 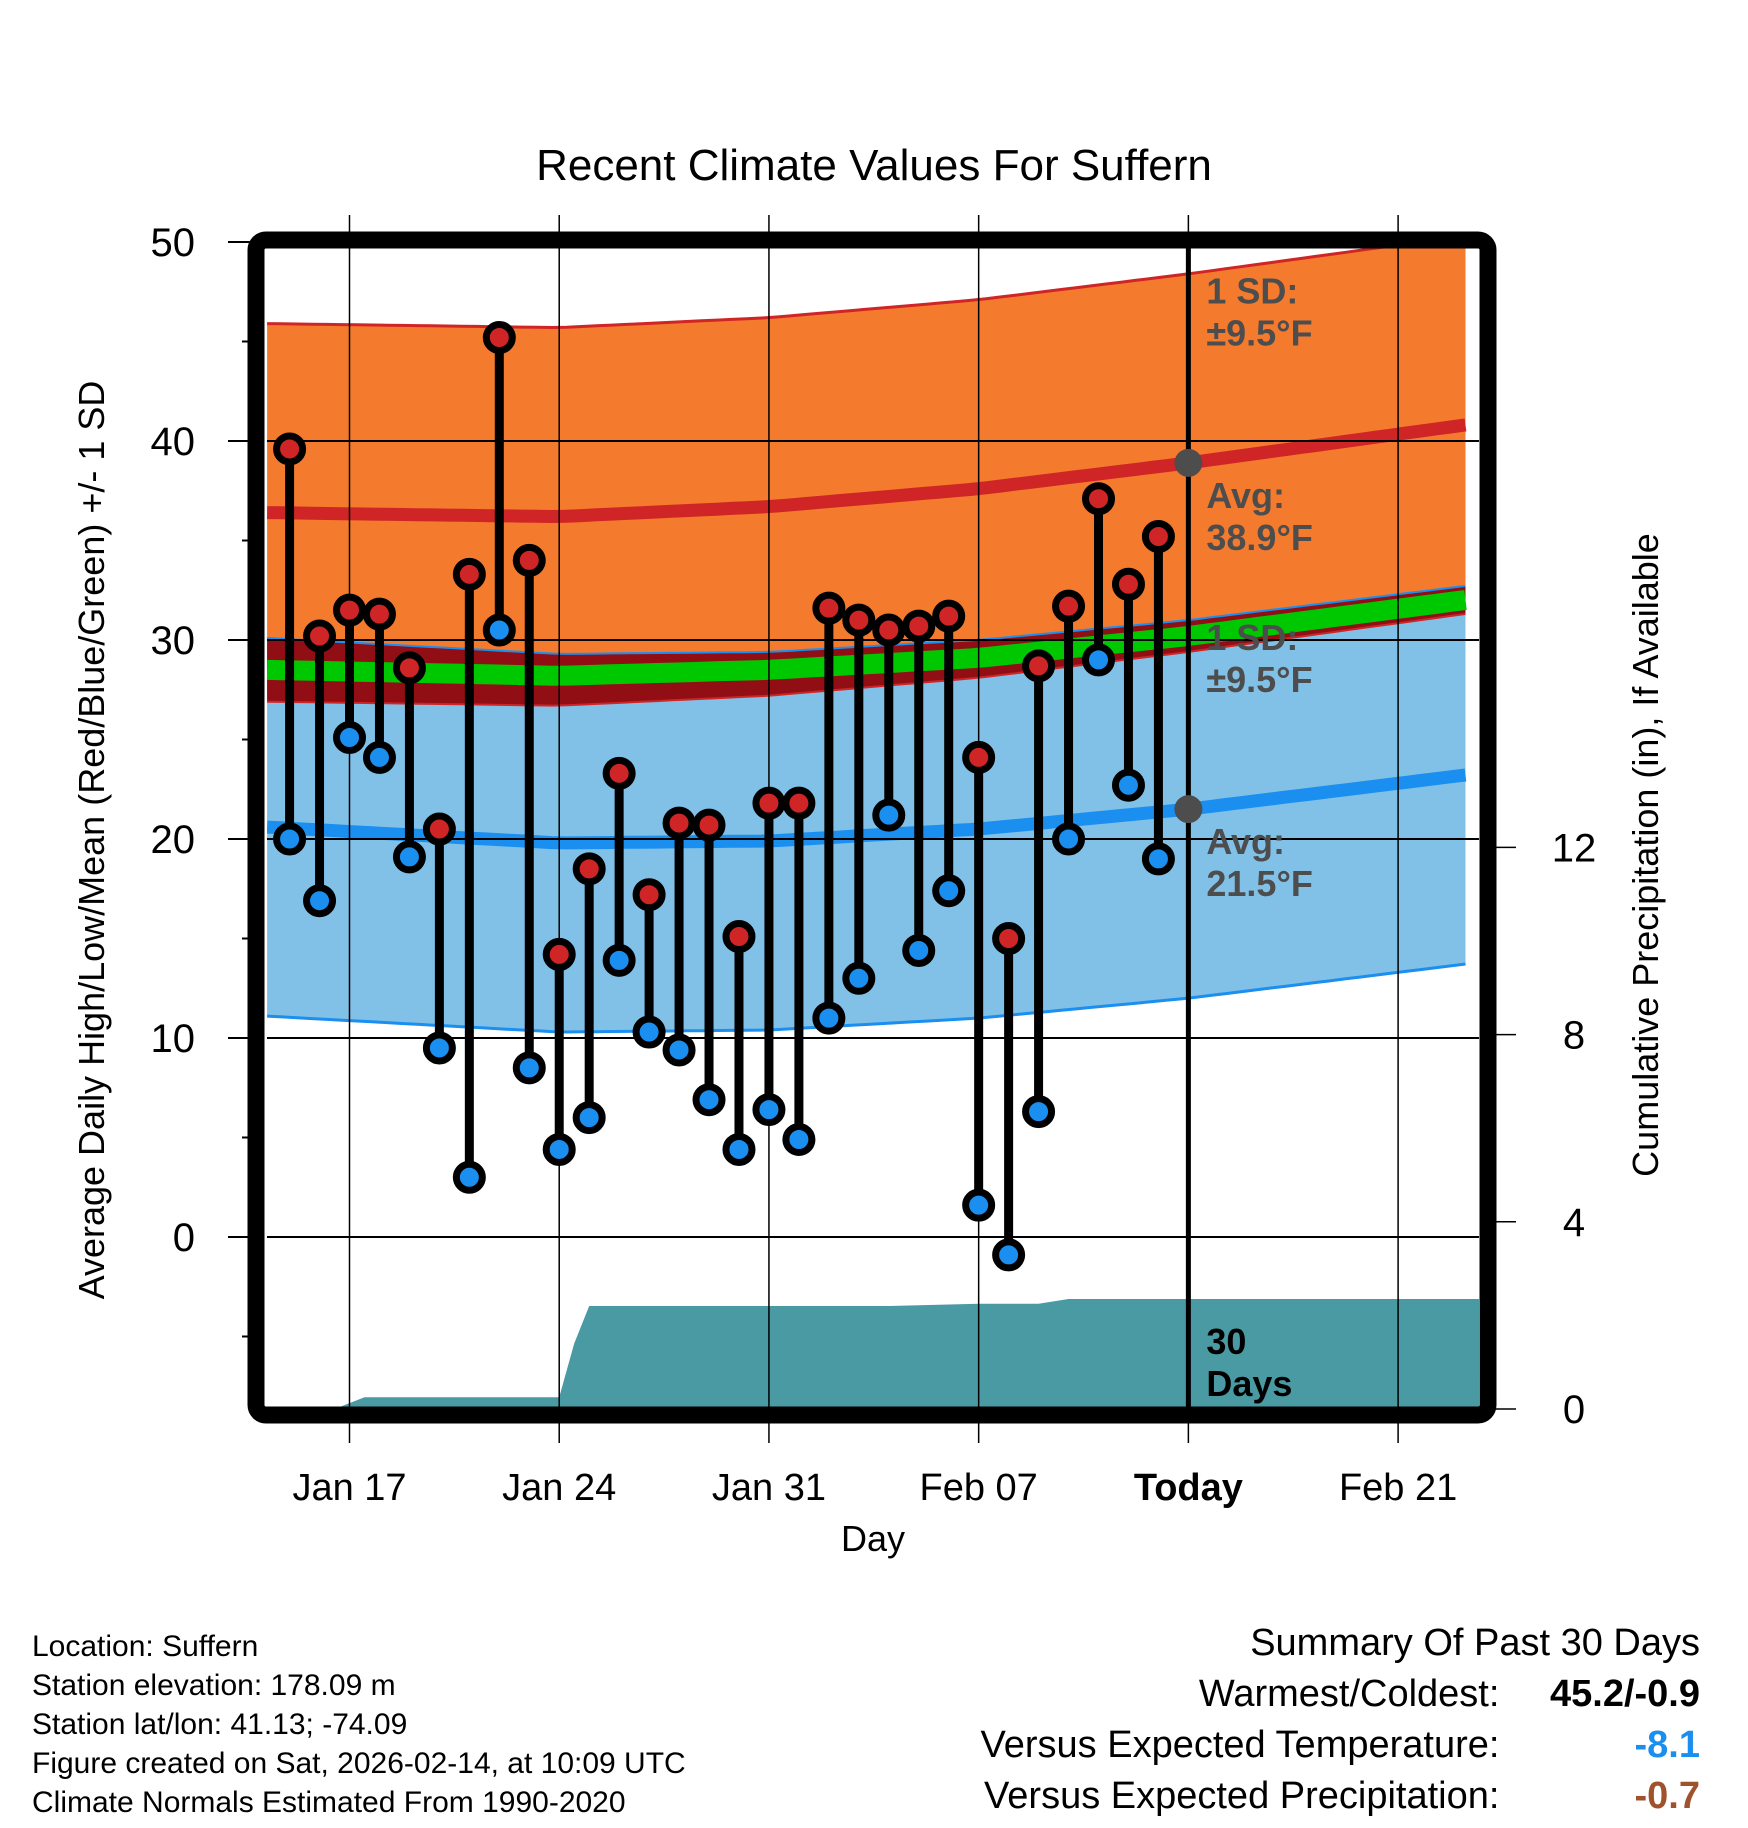 What do you see at coordinates (1542, 1129) in the screenshot?
I see `right-y-axis: 12 8 4 0` at bounding box center [1542, 1129].